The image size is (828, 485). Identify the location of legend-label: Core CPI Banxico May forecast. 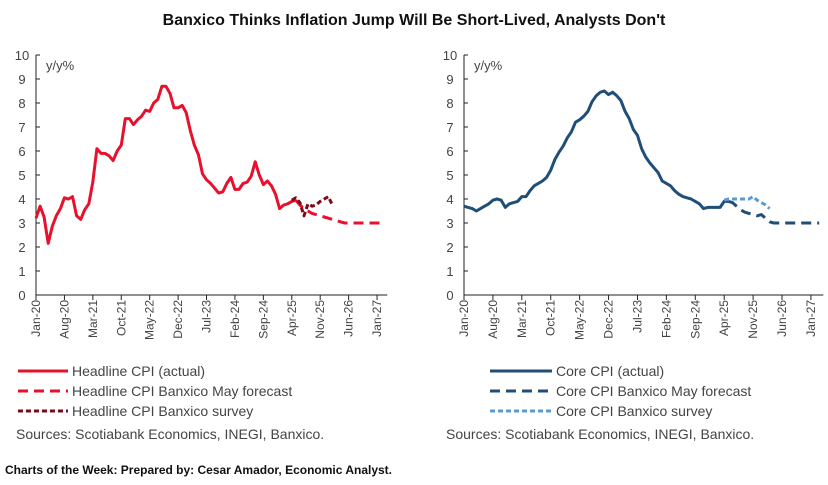
(653, 391).